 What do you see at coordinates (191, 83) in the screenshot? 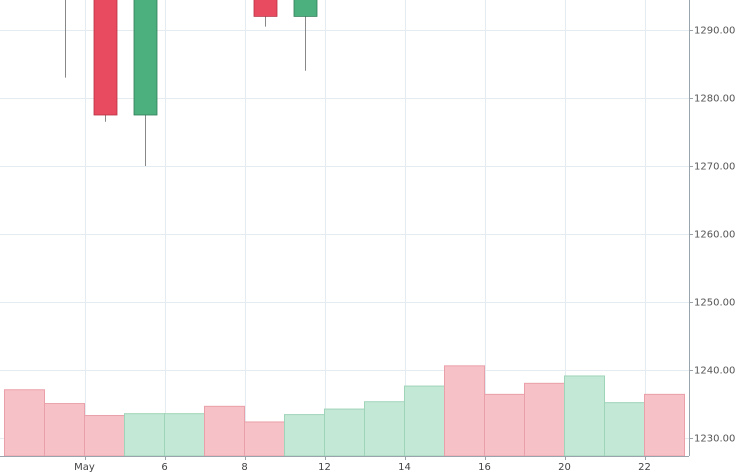
I see `candles` at bounding box center [191, 83].